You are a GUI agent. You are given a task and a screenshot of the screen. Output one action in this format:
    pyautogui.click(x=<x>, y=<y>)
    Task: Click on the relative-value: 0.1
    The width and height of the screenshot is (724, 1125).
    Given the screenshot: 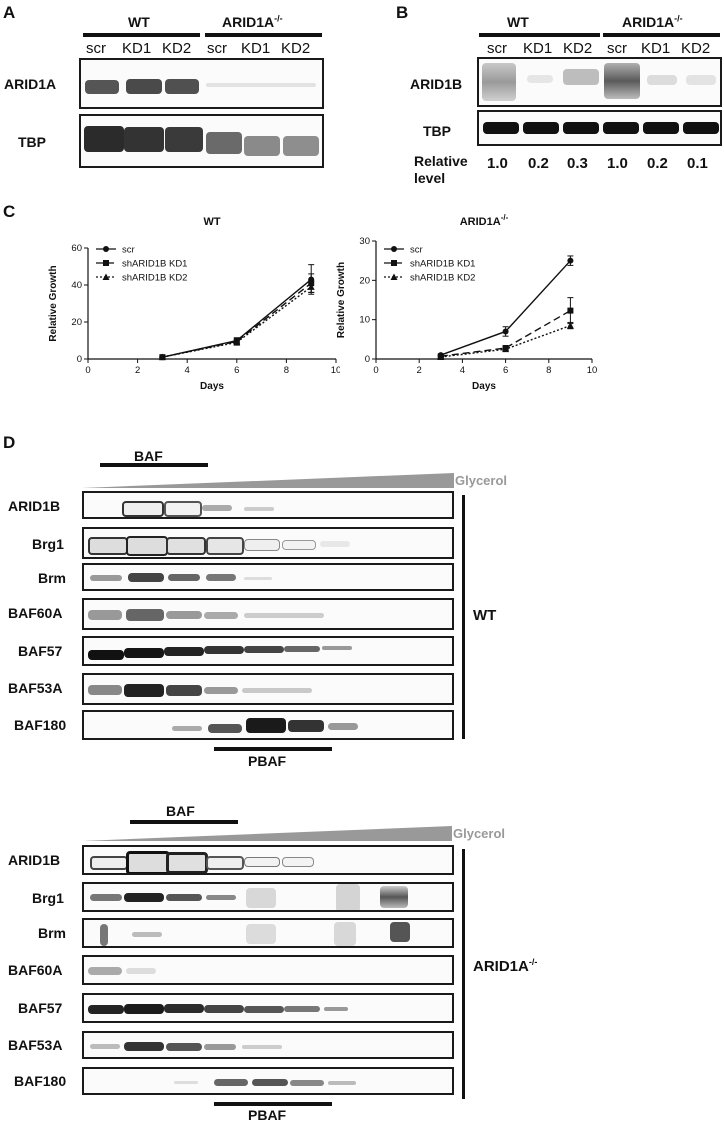 What is the action you would take?
    pyautogui.click(x=697, y=163)
    